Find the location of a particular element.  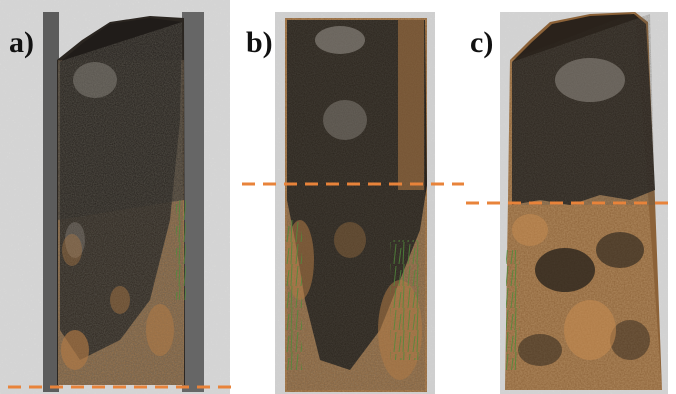

panel-label-c: c) is located at coordinates (482, 42).